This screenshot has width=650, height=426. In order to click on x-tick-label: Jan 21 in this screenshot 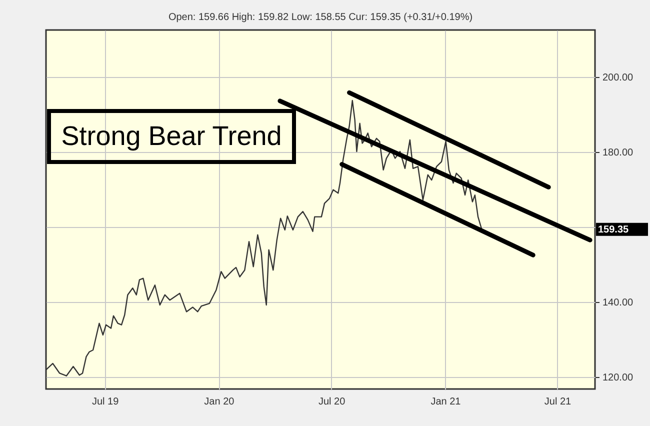, I will do `click(446, 402)`.